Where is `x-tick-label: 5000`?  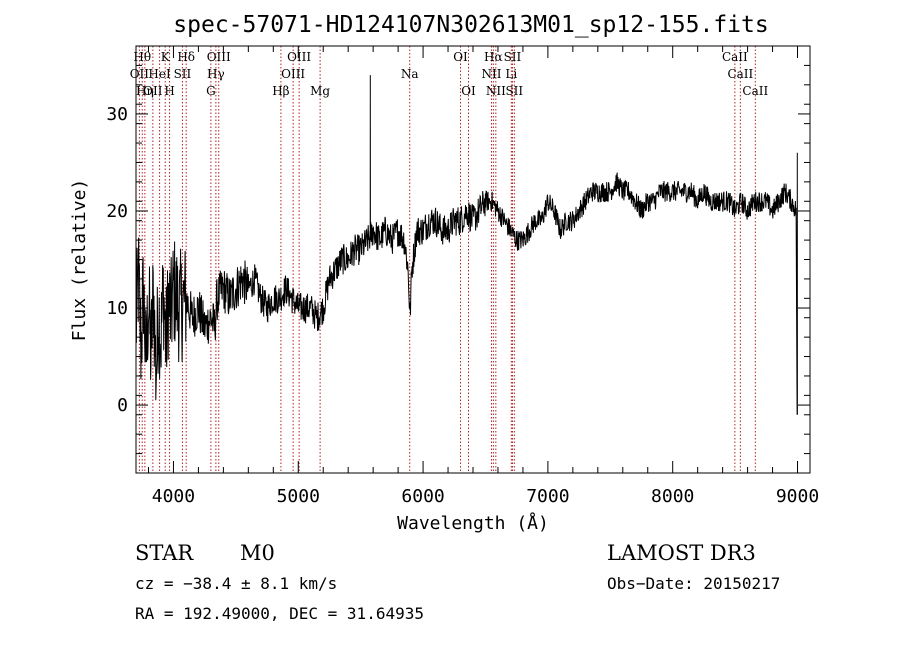 x-tick-label: 5000 is located at coordinates (298, 496).